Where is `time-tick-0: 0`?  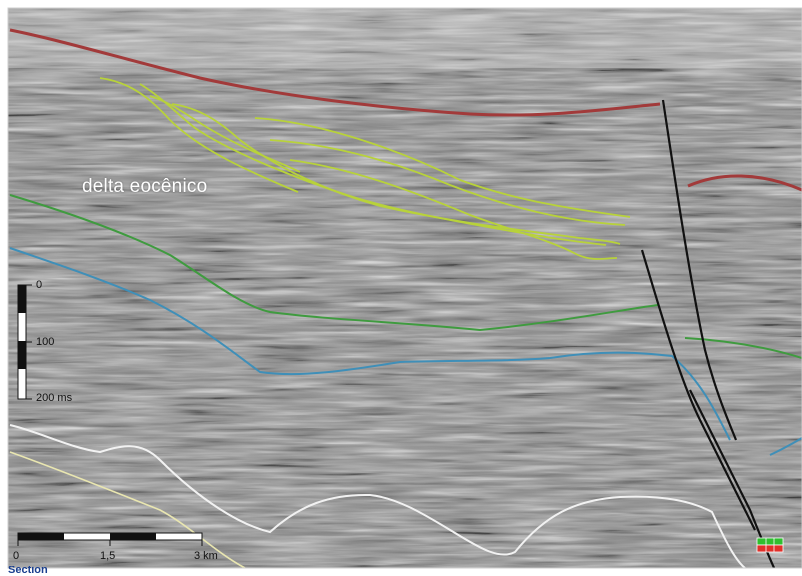 time-tick-0: 0 is located at coordinates (39, 285).